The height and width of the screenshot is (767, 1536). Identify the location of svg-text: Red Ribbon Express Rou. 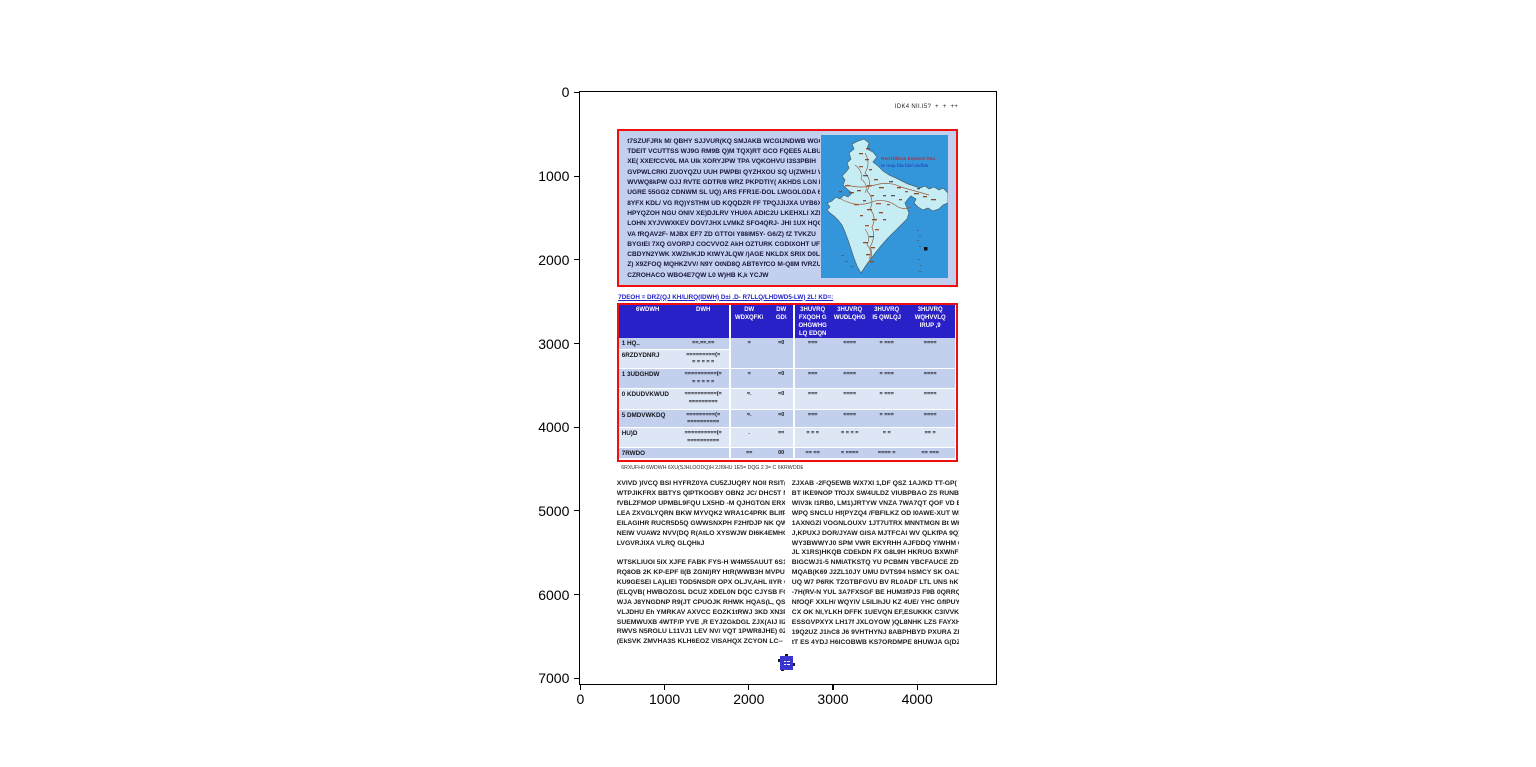
(908, 159).